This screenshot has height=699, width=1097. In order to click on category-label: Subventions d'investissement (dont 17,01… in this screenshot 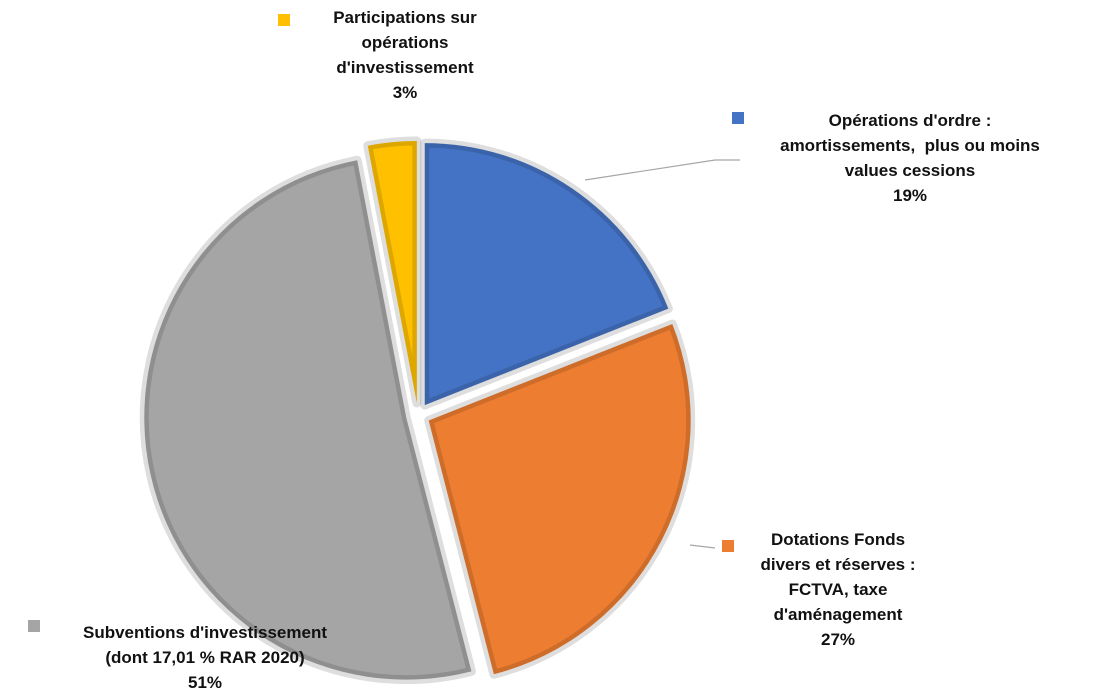, I will do `click(205, 645)`.